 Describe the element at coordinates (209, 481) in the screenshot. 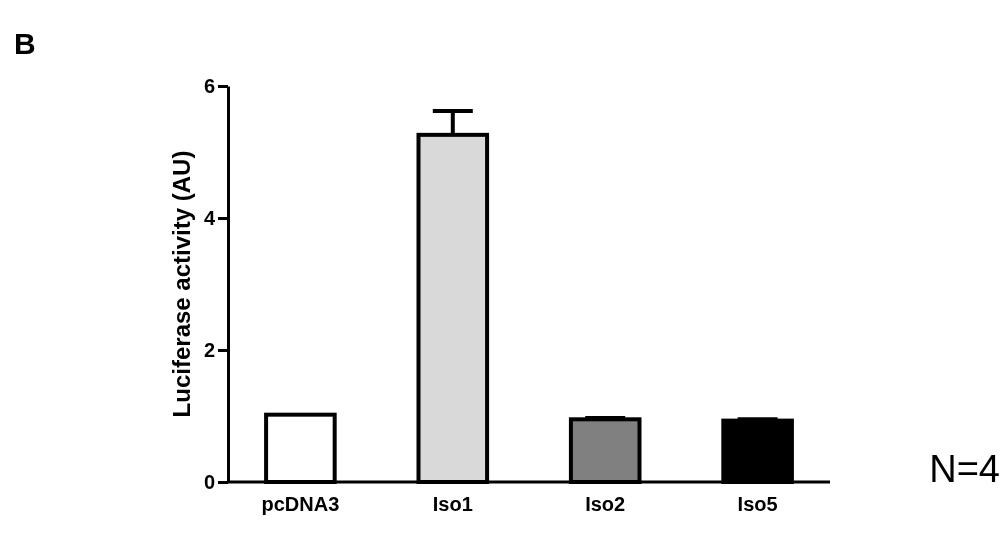

I see `y-tick-label: 0` at that location.